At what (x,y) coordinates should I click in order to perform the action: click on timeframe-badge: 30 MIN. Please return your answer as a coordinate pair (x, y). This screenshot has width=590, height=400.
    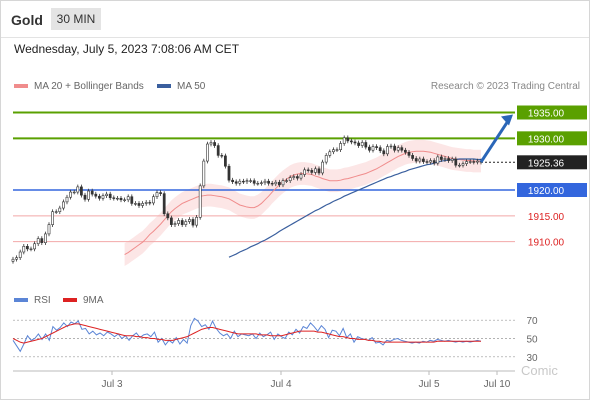
    Looking at the image, I should click on (76, 19).